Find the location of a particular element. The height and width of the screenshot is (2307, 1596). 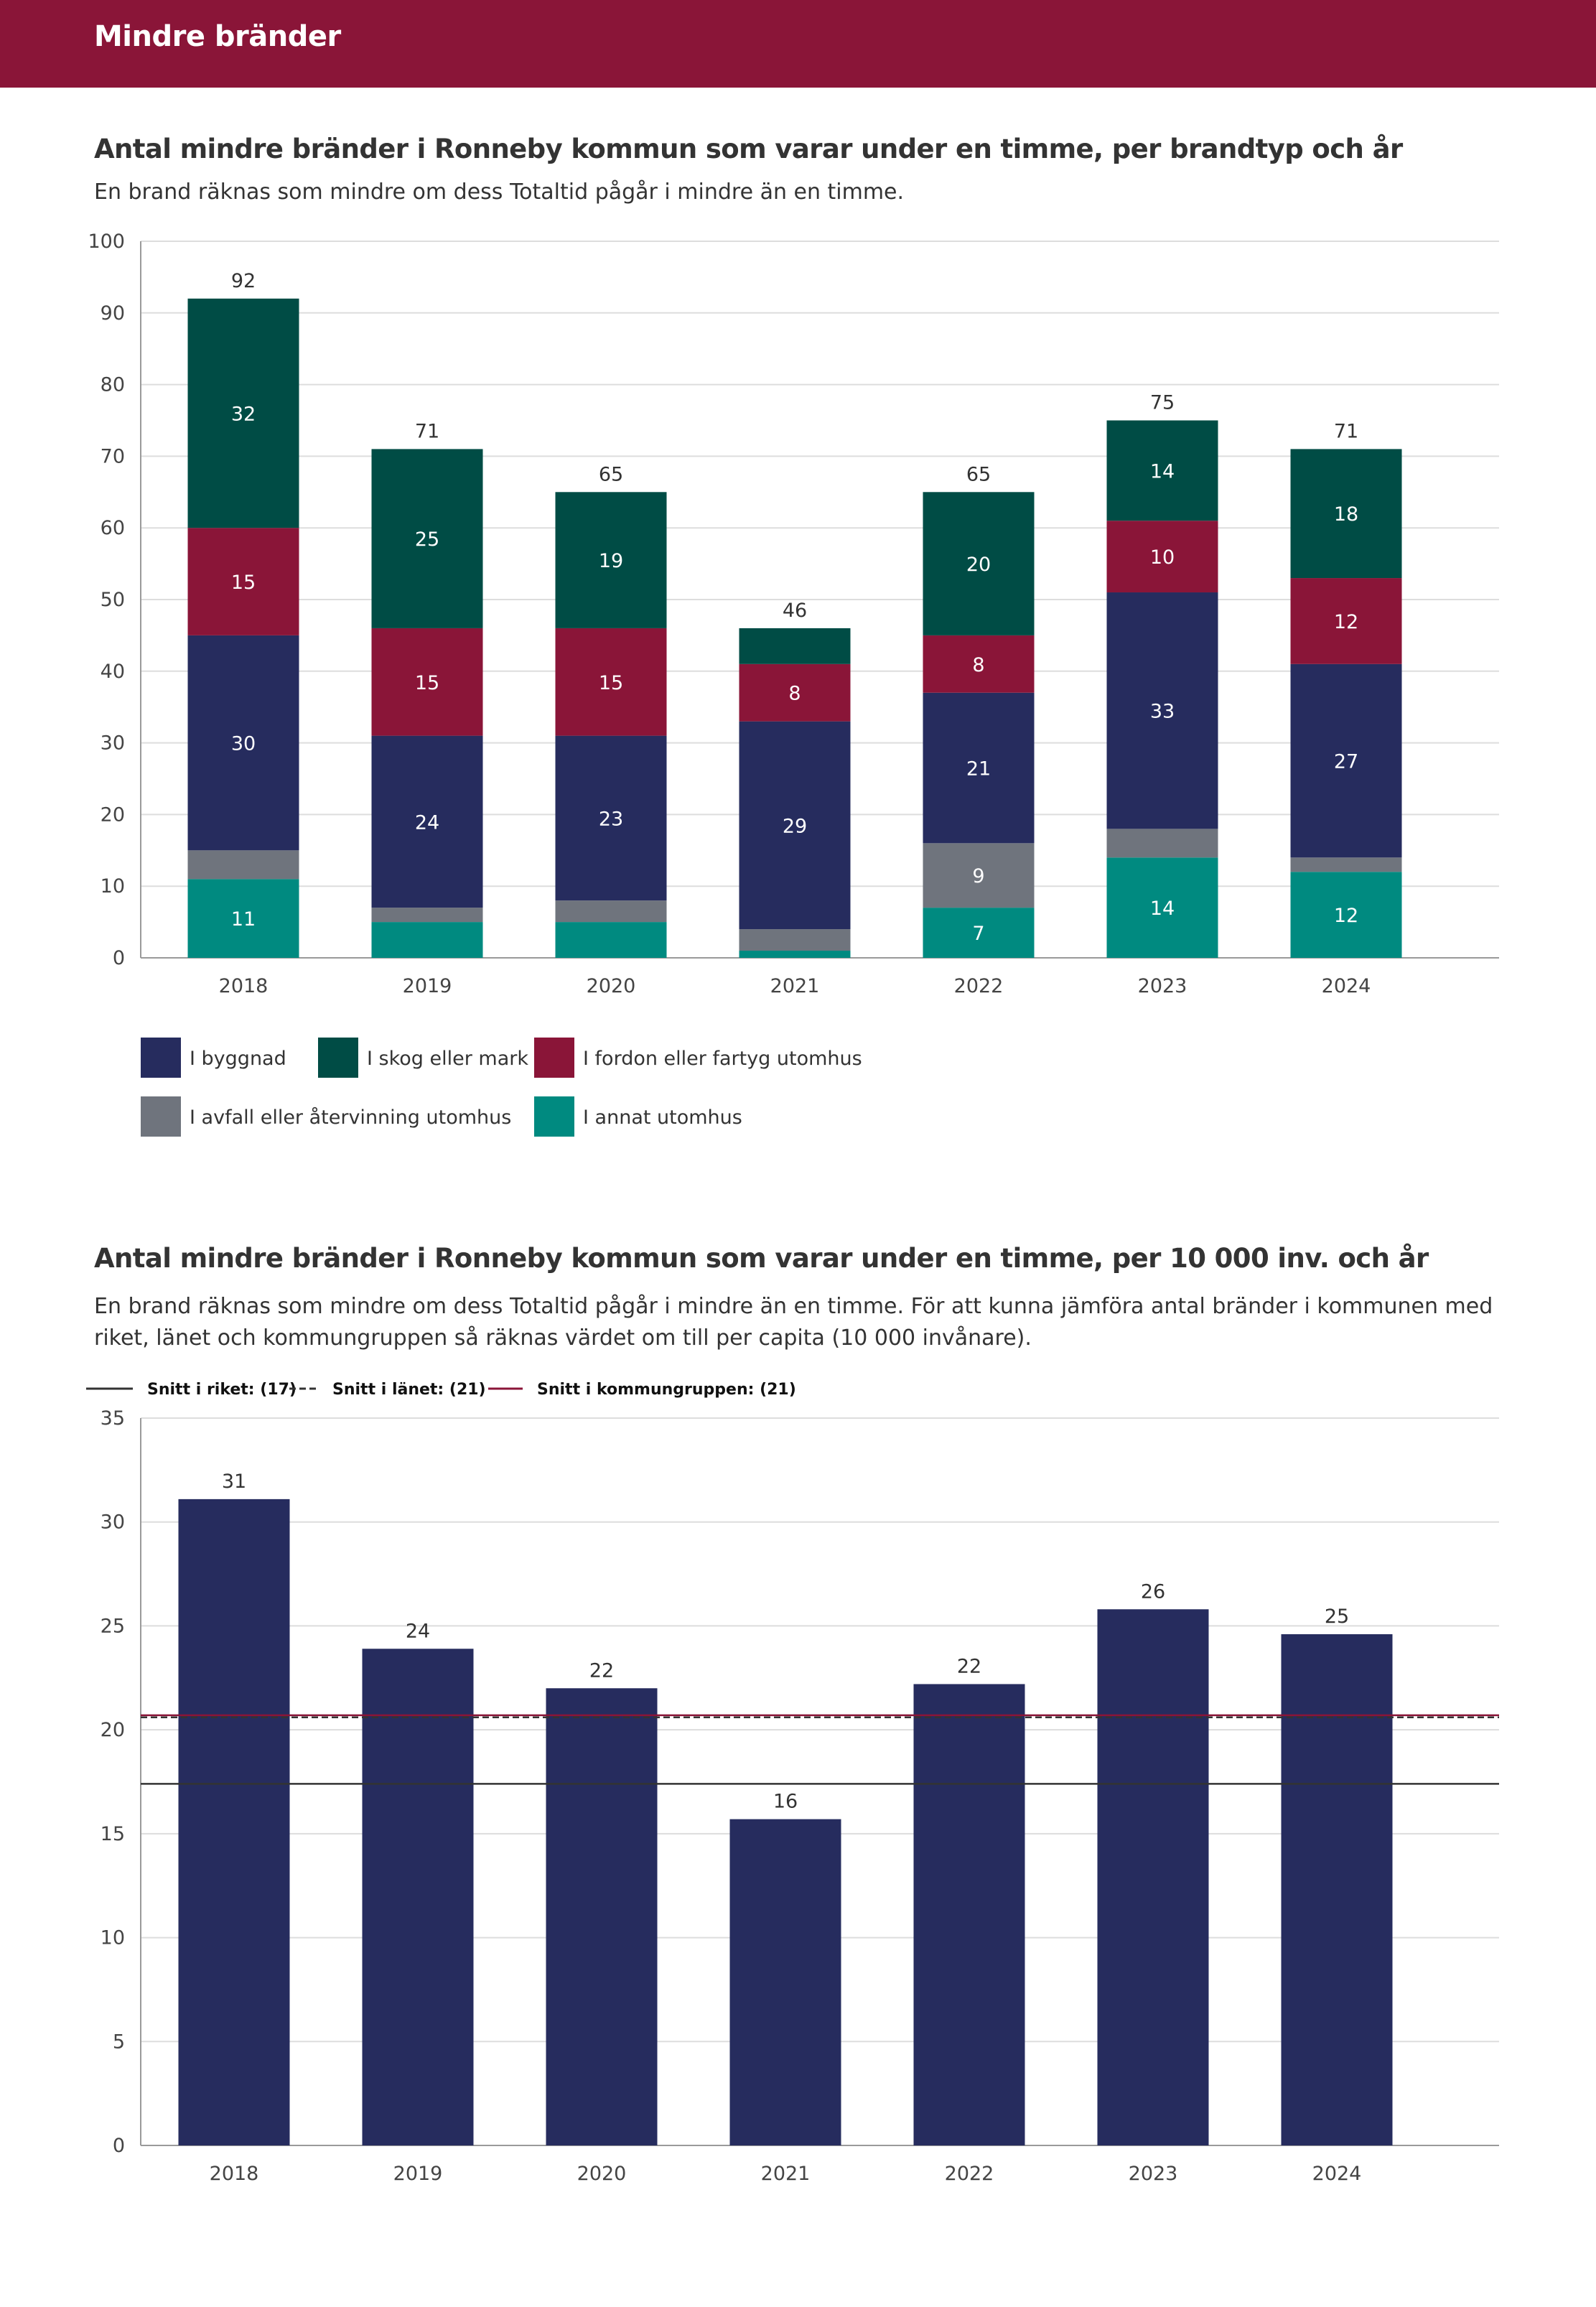

bar-total-label: 71 is located at coordinates (1346, 431).